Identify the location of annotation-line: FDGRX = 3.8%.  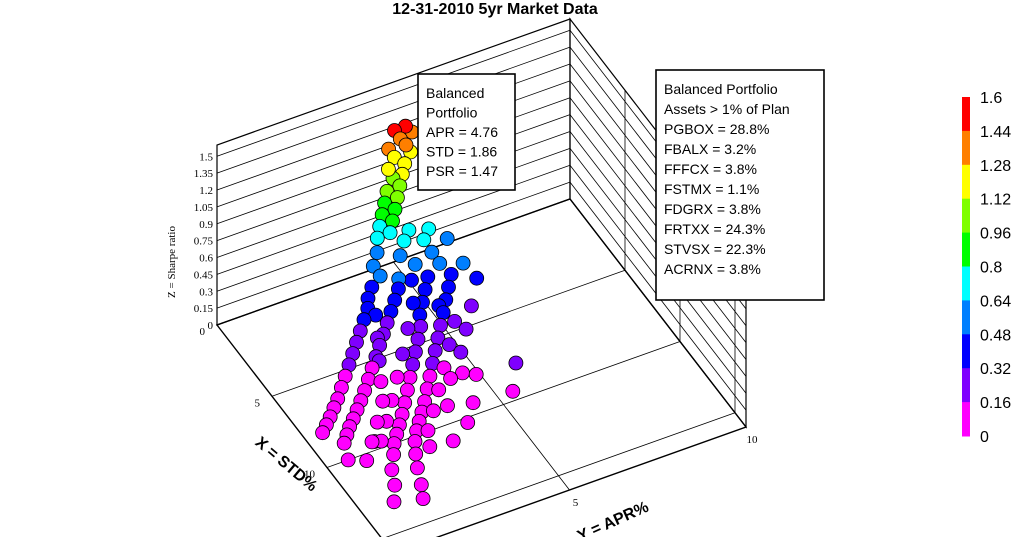
(712, 209).